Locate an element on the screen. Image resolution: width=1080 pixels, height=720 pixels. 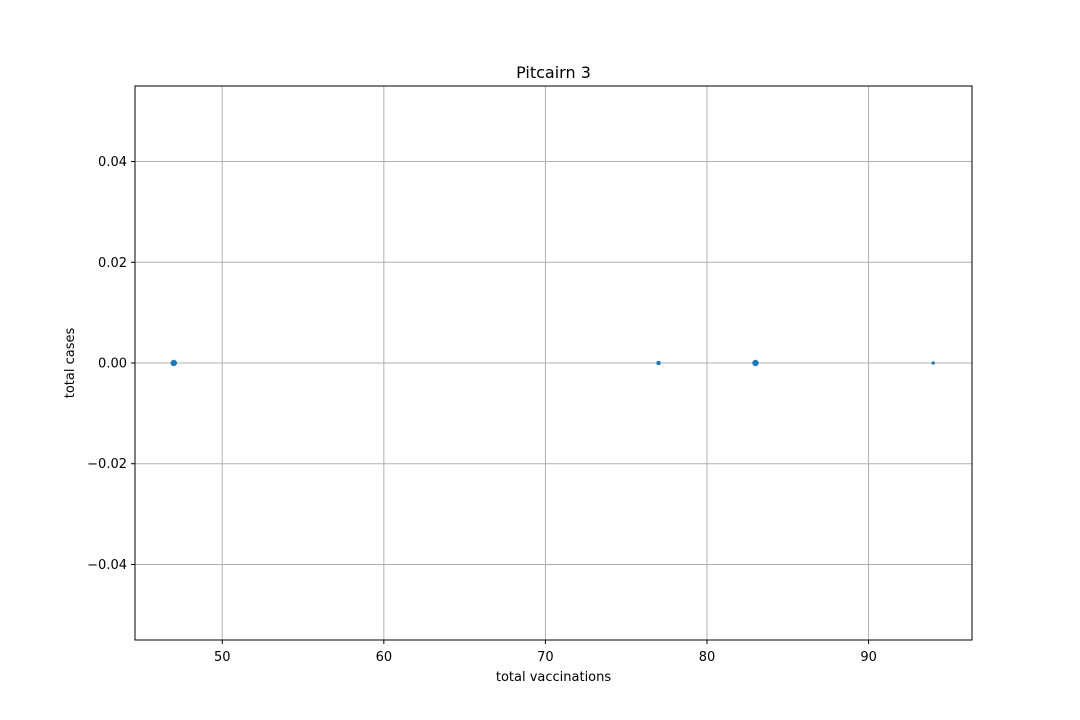
data-points is located at coordinates (552, 363).